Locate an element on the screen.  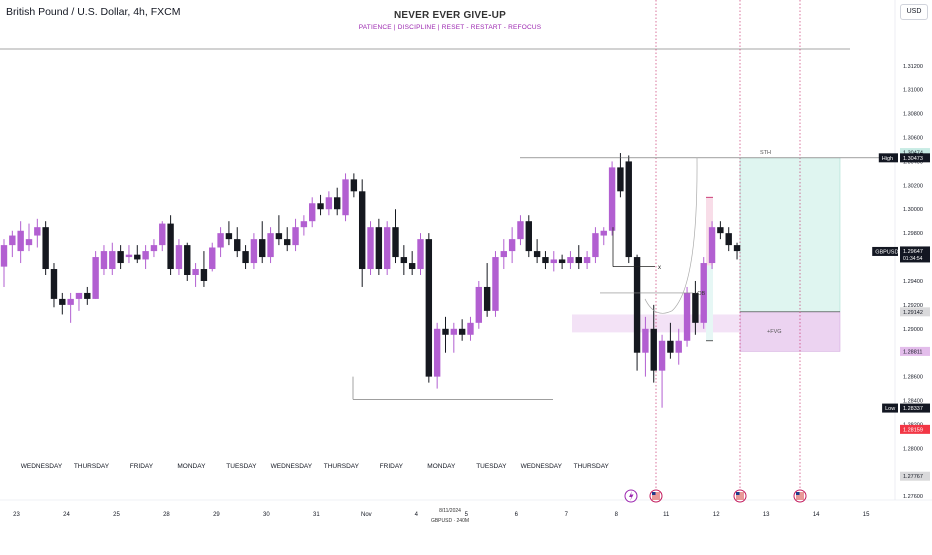
lightning-icon is located at coordinates (631, 496).